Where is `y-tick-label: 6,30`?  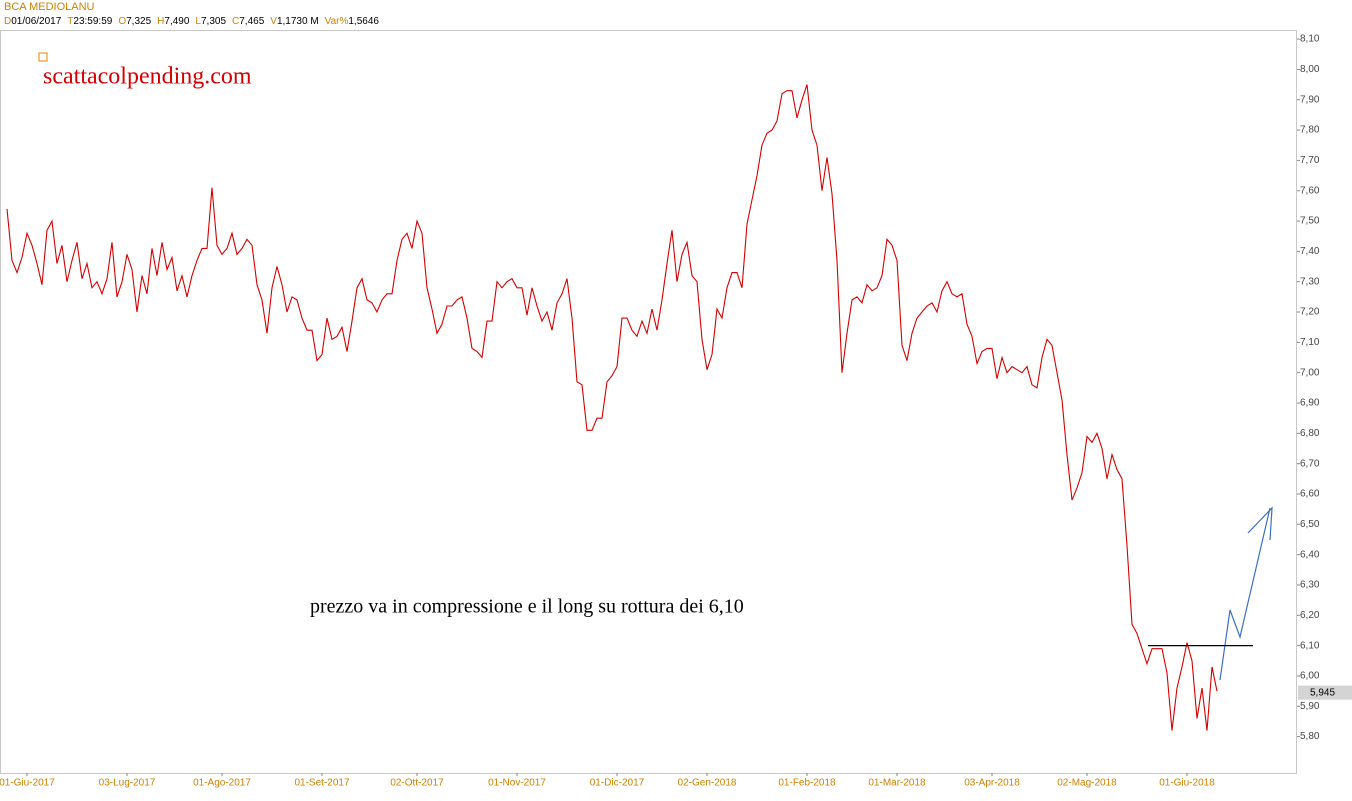
y-tick-label: 6,30 is located at coordinates (1310, 585).